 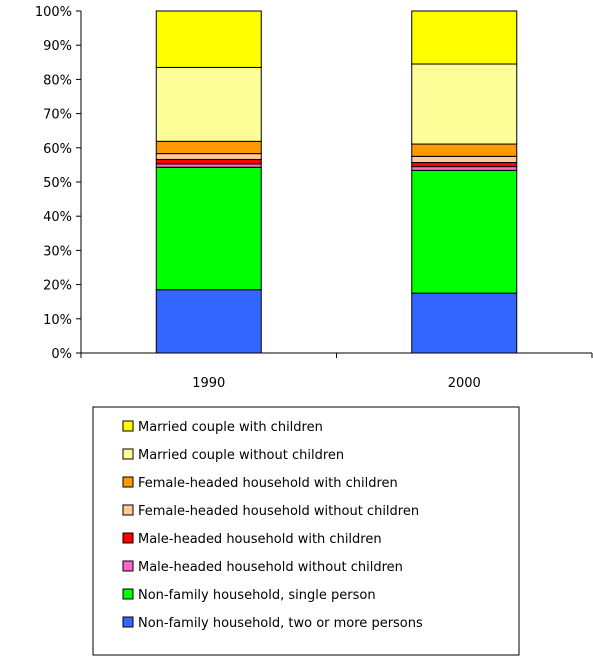 What do you see at coordinates (57, 149) in the screenshot?
I see `y-tick-label: 60%` at bounding box center [57, 149].